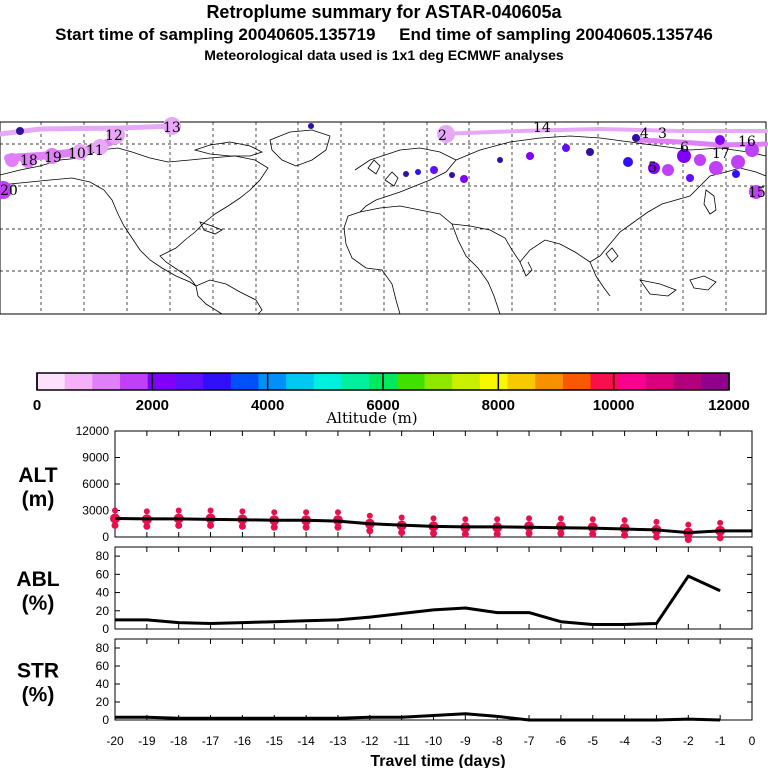 The height and width of the screenshot is (768, 768). Describe the element at coordinates (656, 741) in the screenshot. I see `x-tick-label: -3` at that location.